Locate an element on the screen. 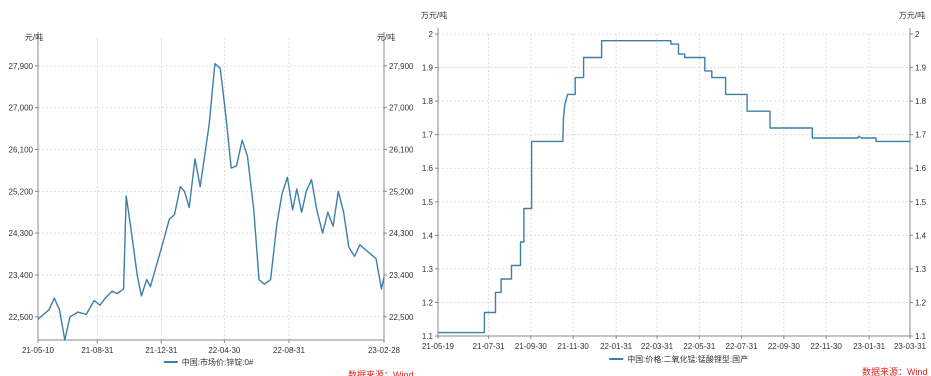 The height and width of the screenshot is (376, 931). y-unit-label-left: 万元/吨 is located at coordinates (434, 15).